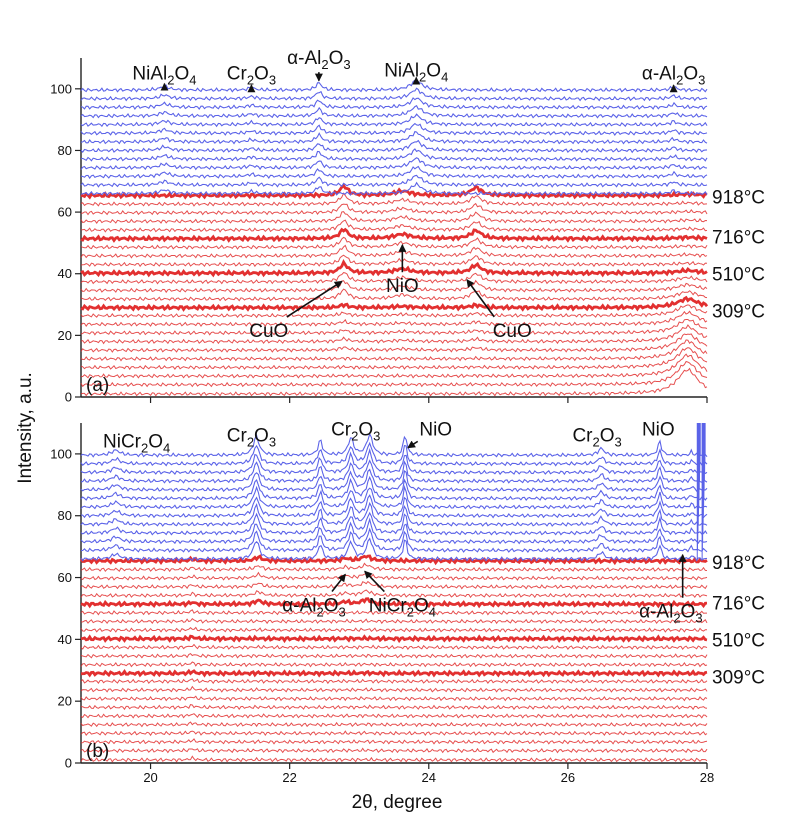 Image resolution: width=793 pixels, height=819 pixels. I want to click on phase-label-part: NiO, so click(402, 286).